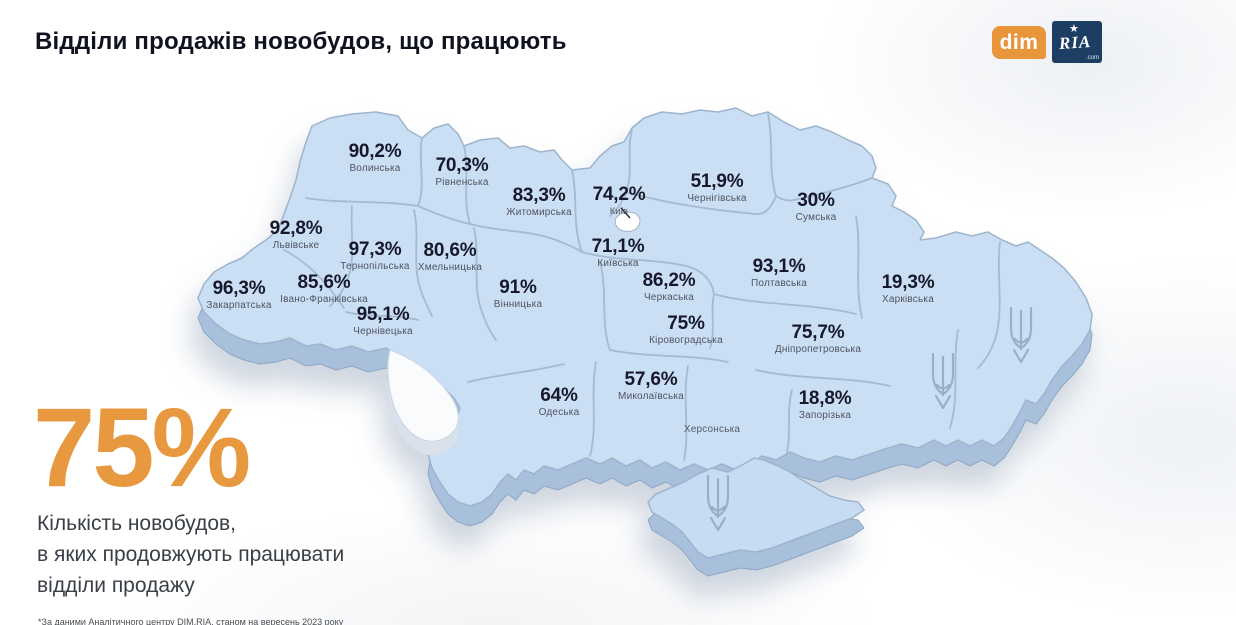 This screenshot has width=1236, height=625. I want to click on dim-logo-badge: dim, so click(1019, 42).